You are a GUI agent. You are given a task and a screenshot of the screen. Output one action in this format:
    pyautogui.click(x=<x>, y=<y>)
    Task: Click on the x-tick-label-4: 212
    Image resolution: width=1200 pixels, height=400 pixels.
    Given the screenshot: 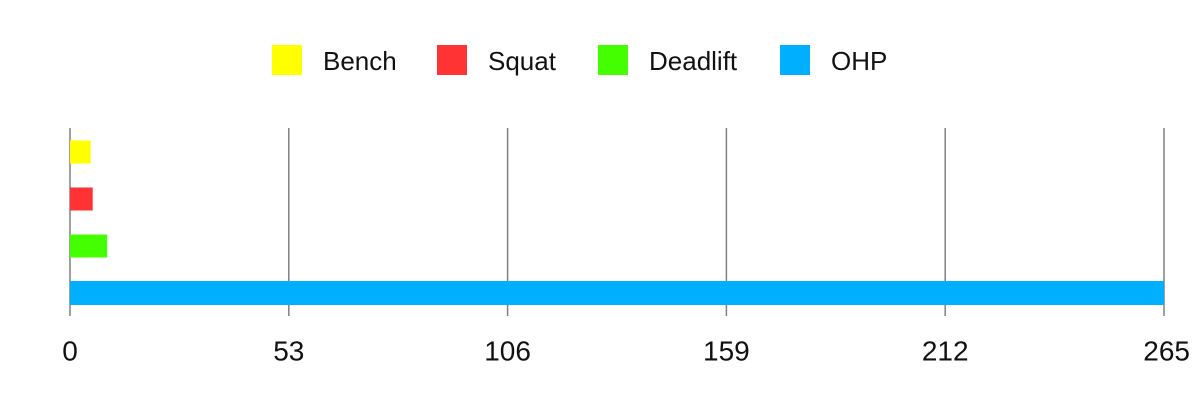 What is the action you would take?
    pyautogui.click(x=945, y=350)
    